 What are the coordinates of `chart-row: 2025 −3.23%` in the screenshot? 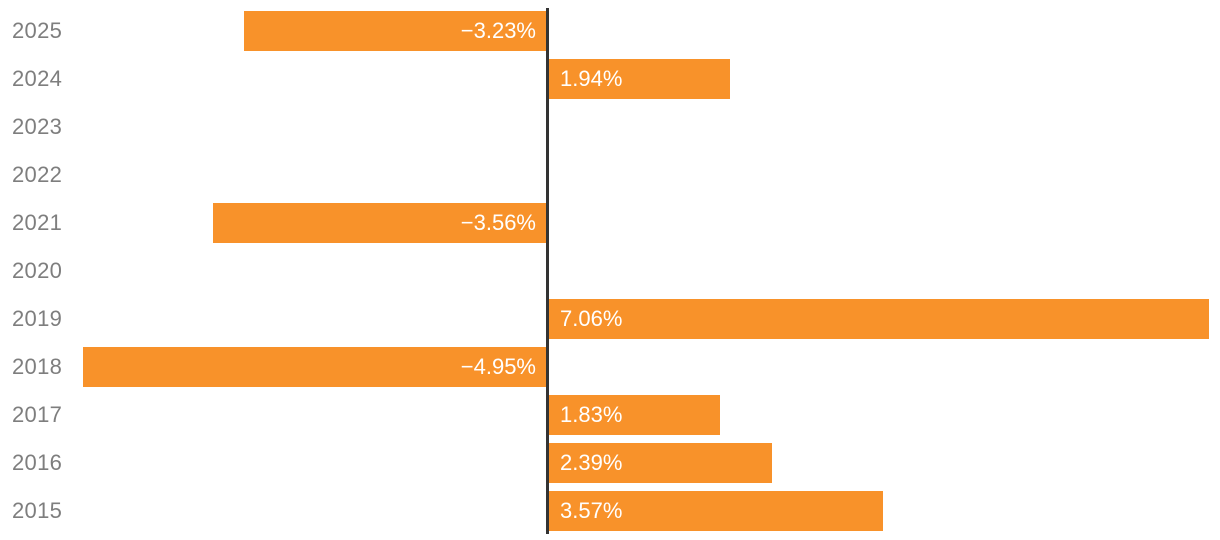 It's located at (610, 31).